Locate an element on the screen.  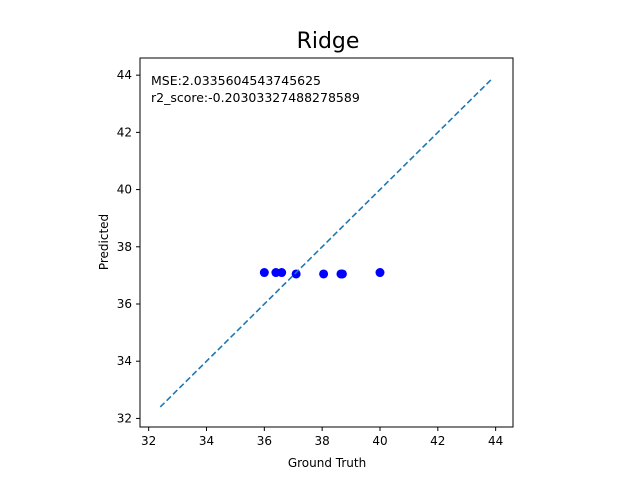
y-axis: 32 34 36 38 40 42 44 is located at coordinates (128, 246).